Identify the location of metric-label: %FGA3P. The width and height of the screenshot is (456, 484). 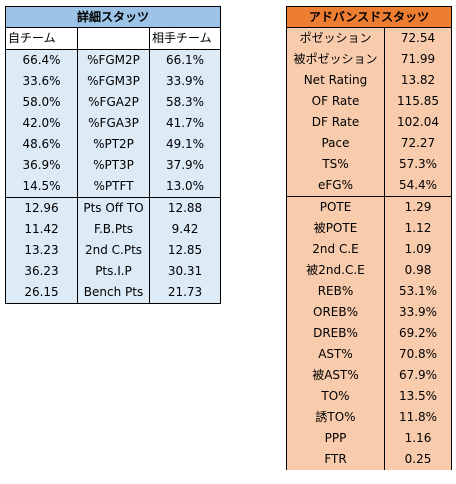
(113, 123).